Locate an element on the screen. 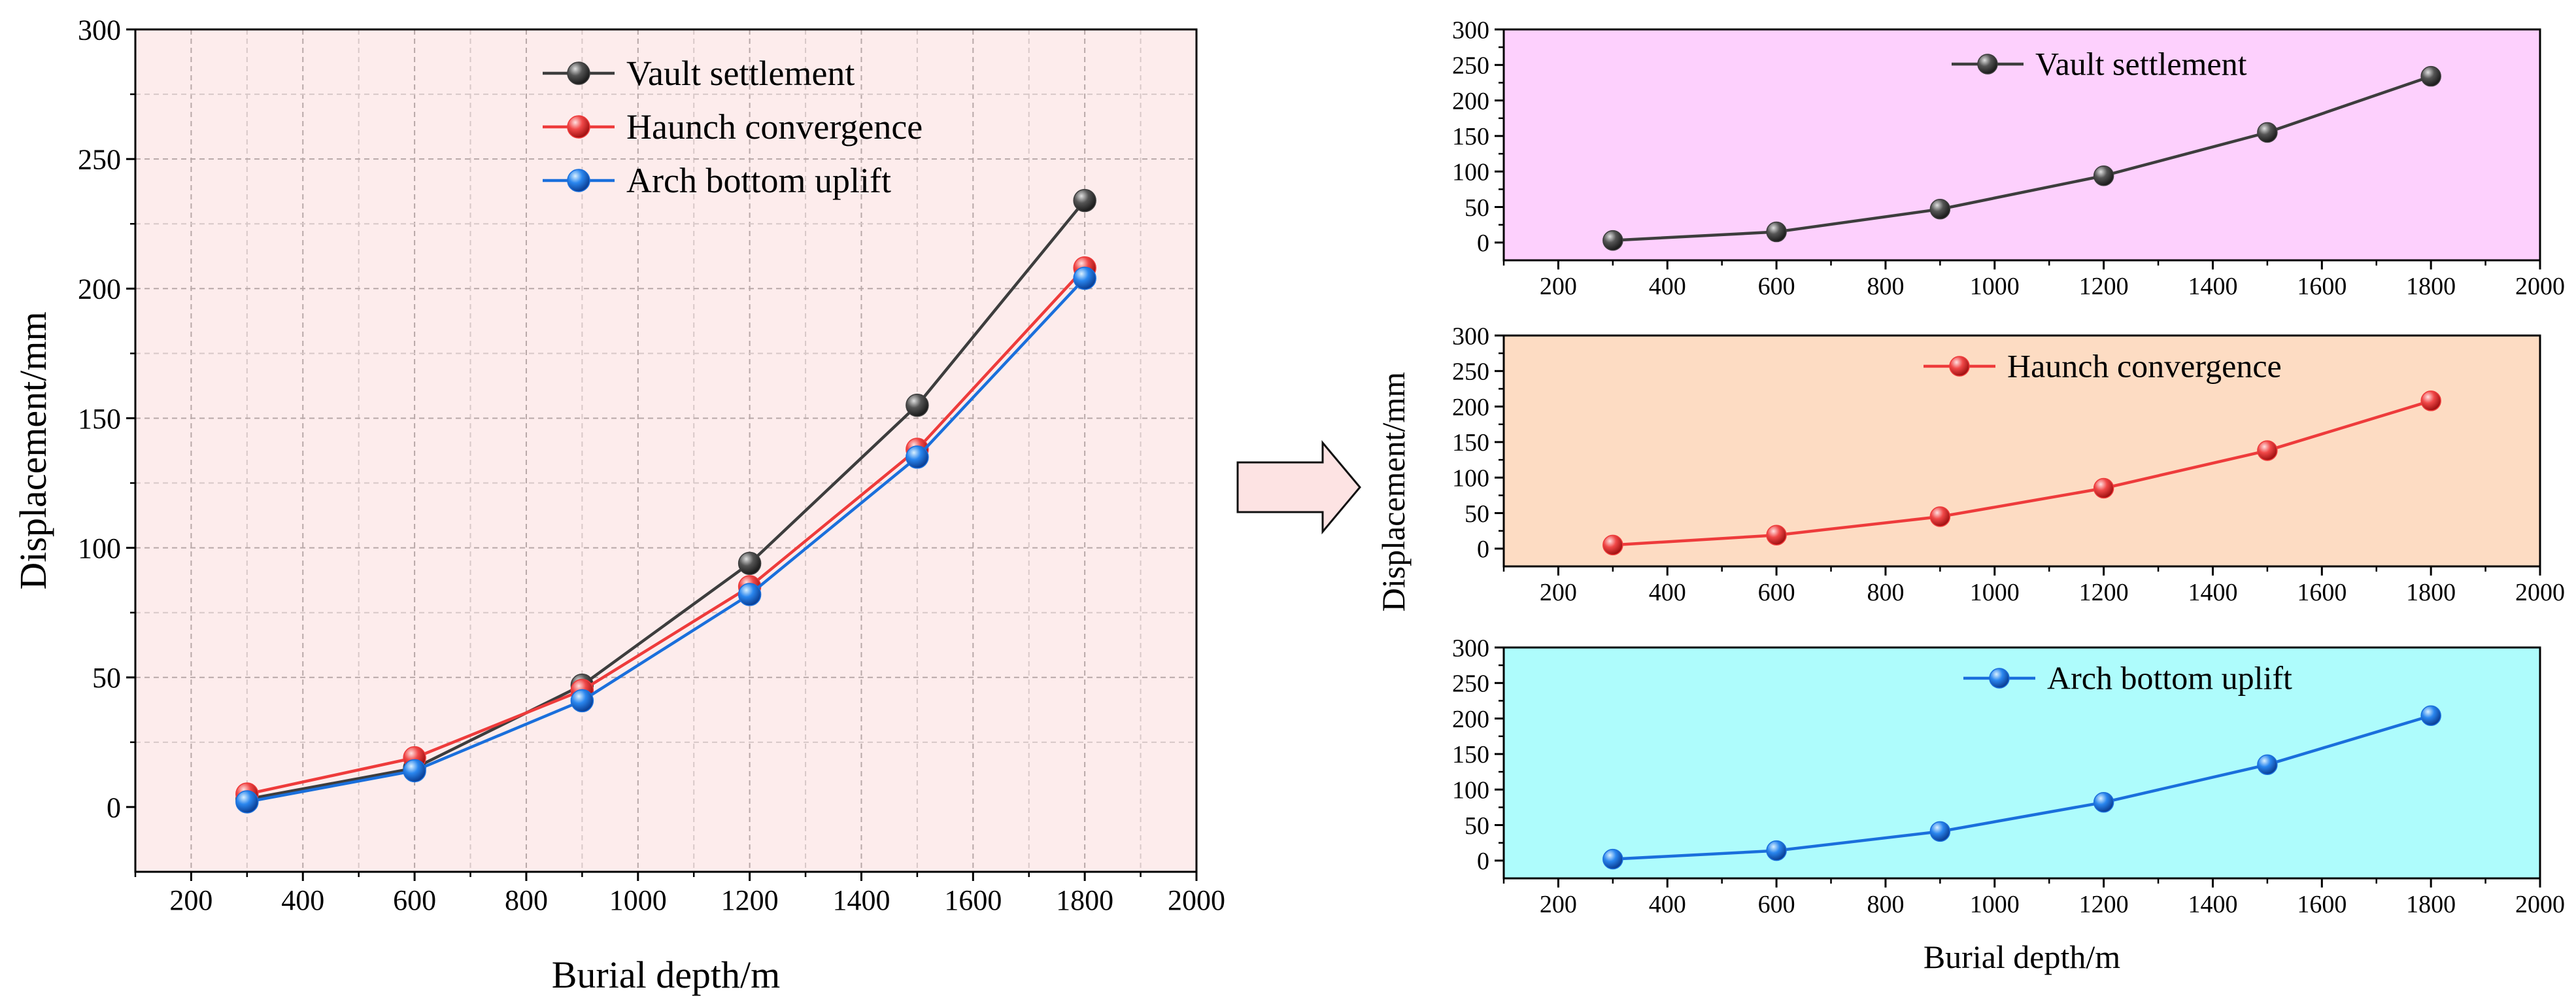  arch-frame is located at coordinates (2021, 763).